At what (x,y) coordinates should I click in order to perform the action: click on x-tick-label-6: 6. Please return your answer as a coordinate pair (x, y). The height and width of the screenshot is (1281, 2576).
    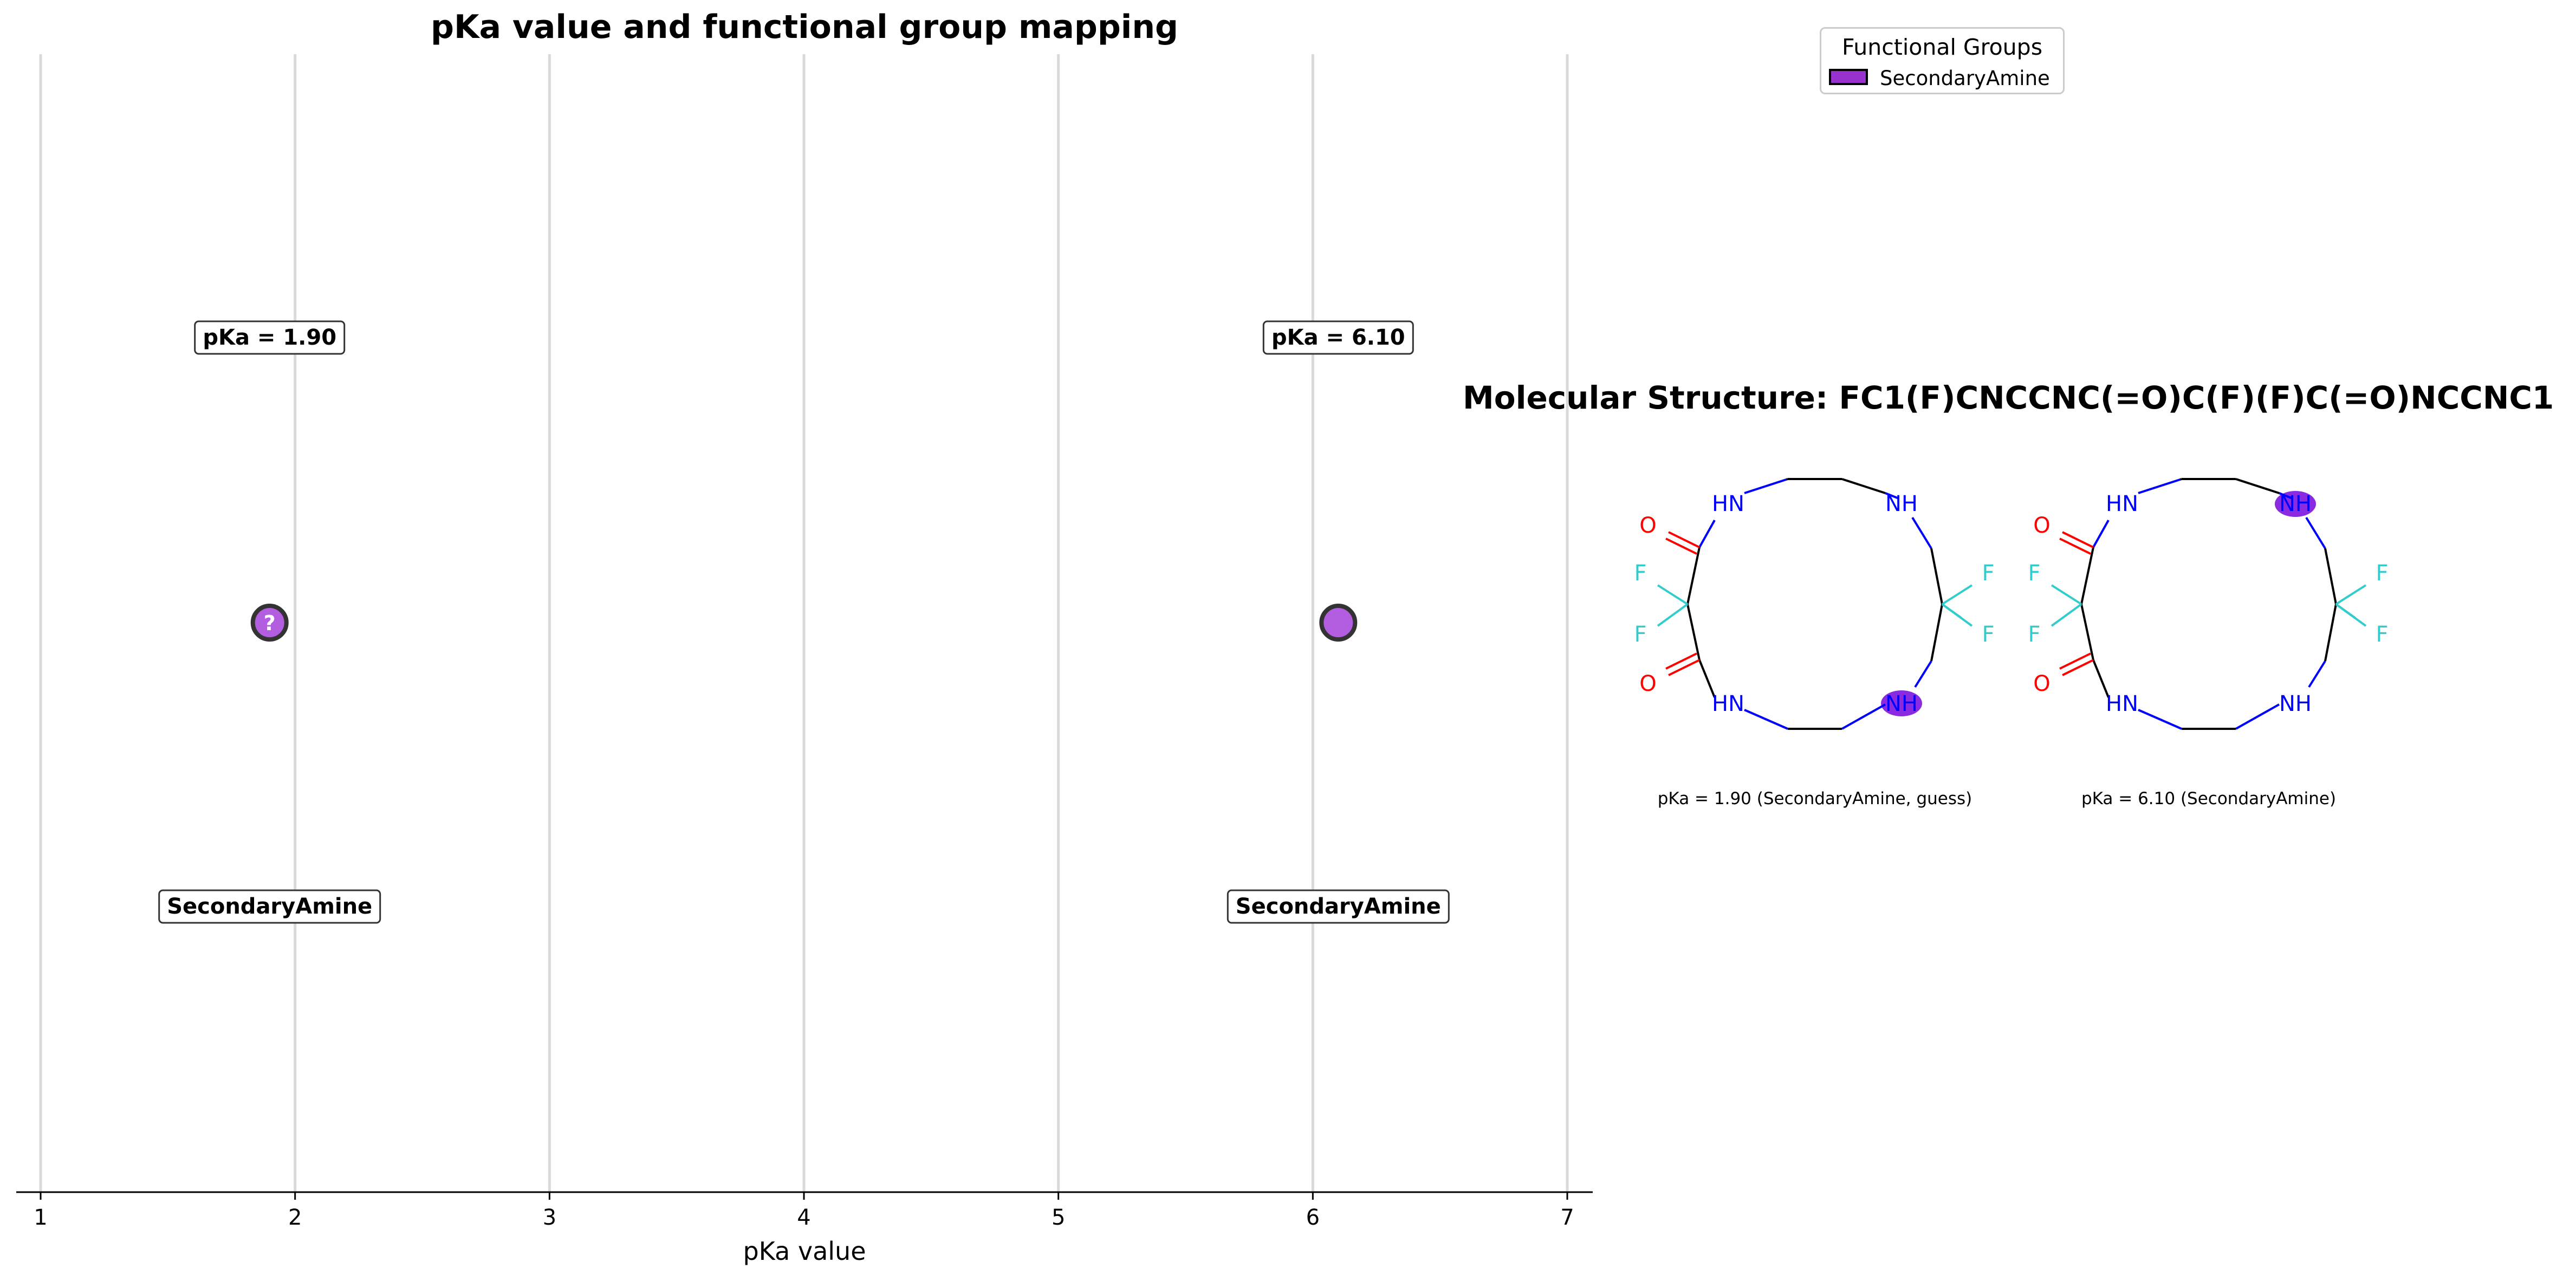
    Looking at the image, I should click on (1313, 1217).